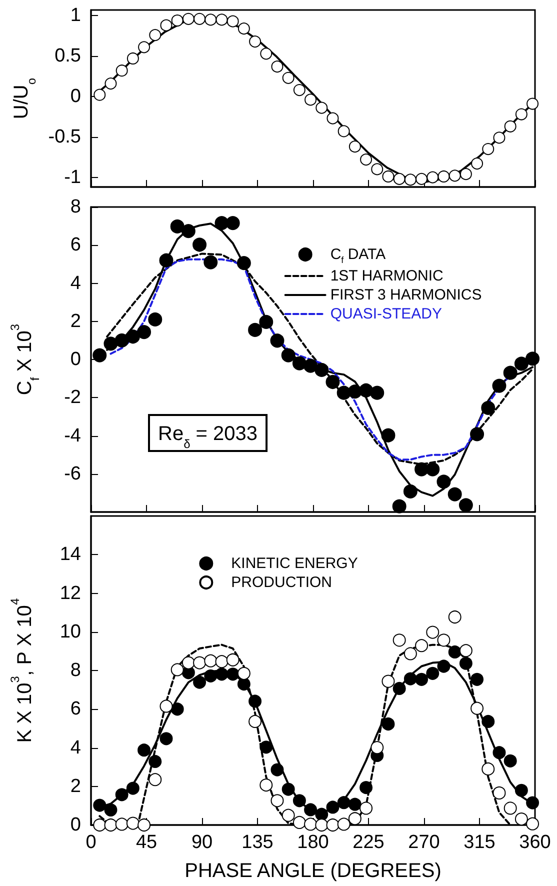  I want to click on x-axis-title: PHASE ANGLE (DEGREES), so click(313, 871).